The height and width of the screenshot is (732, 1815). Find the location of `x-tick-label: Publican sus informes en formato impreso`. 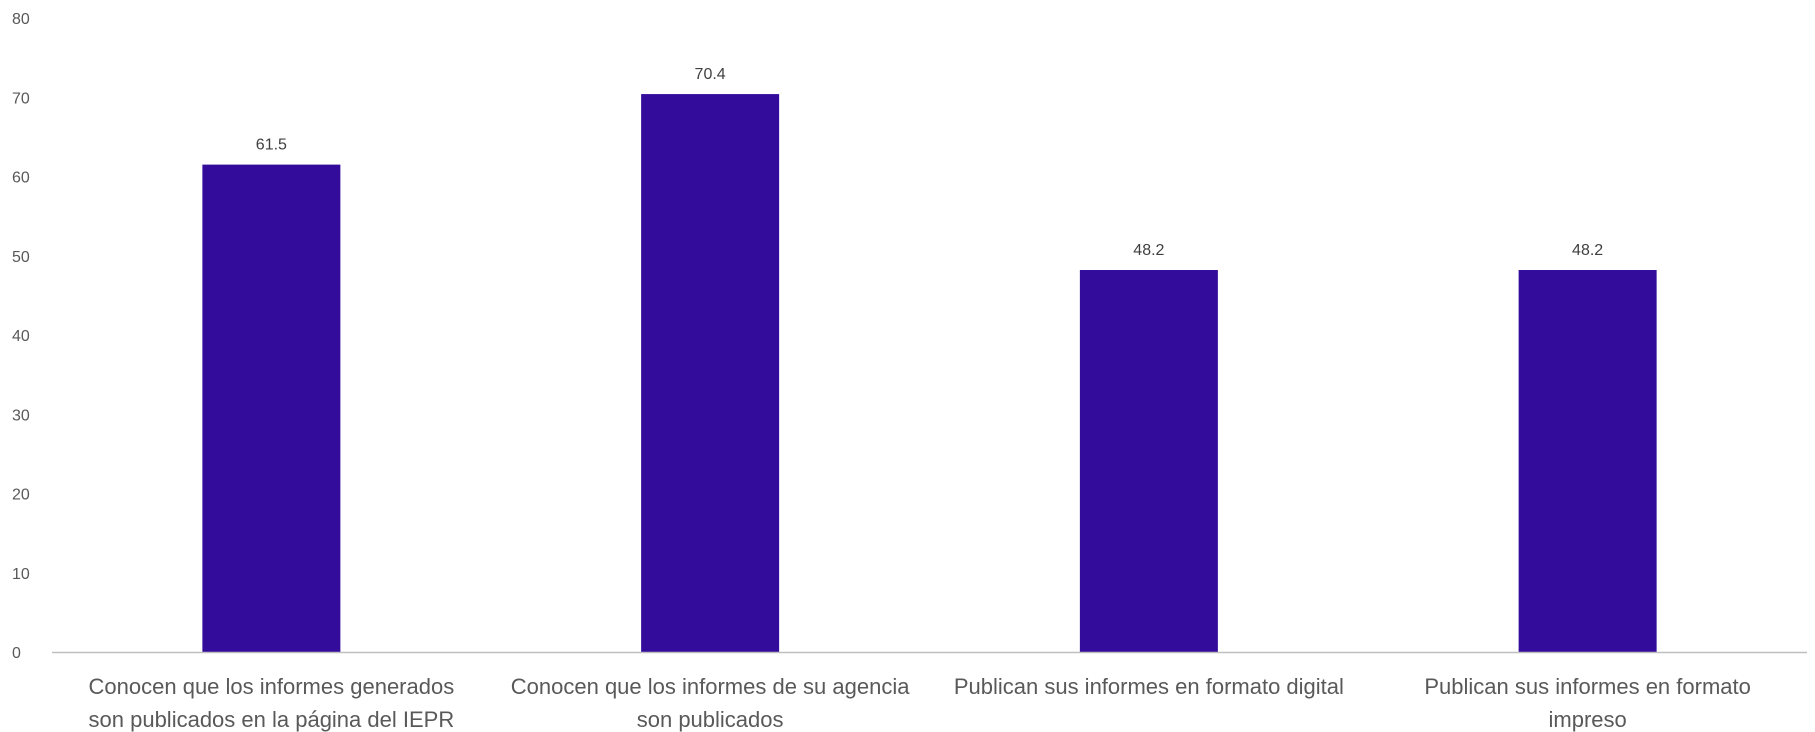

x-tick-label: Publican sus informes en formato impreso is located at coordinates (1587, 703).